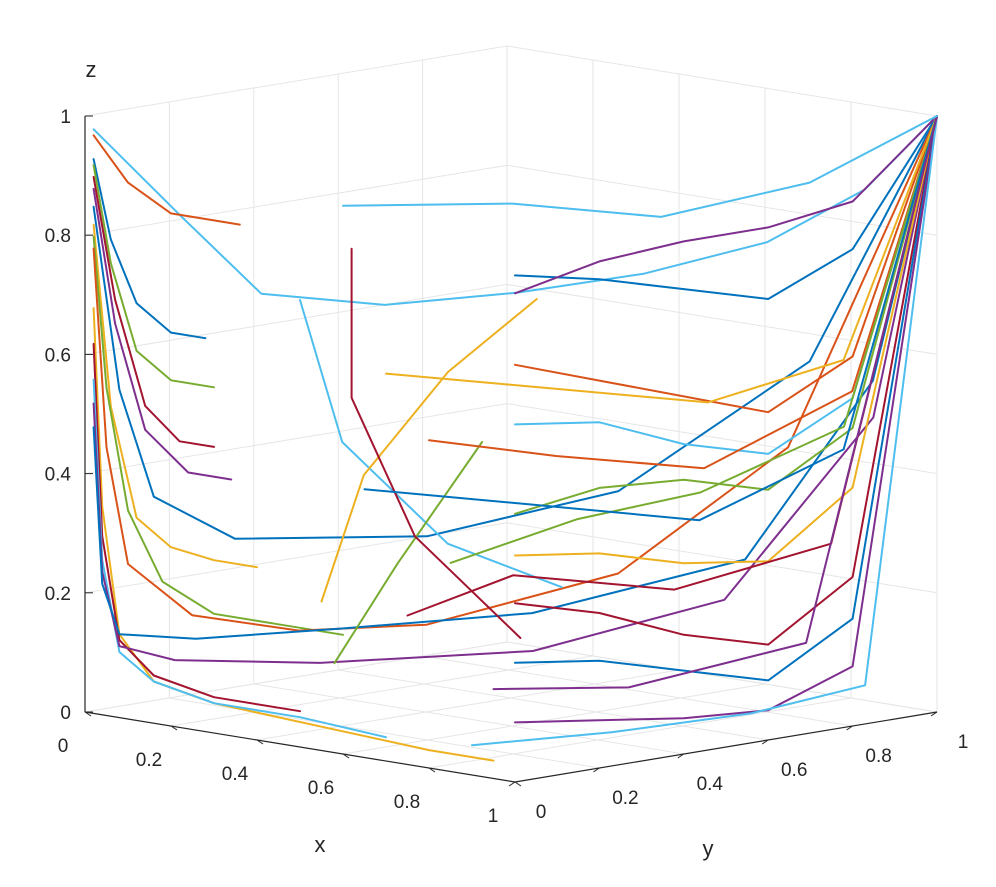 The height and width of the screenshot is (887, 996). Describe the element at coordinates (65, 117) in the screenshot. I see `z-tick-label: 1` at that location.